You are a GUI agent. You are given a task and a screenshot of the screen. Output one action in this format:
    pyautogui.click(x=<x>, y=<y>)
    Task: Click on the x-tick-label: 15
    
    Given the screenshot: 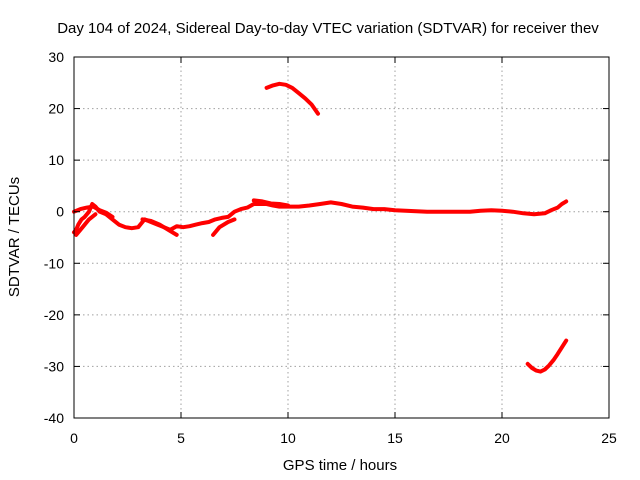 What is the action you would take?
    pyautogui.click(x=395, y=438)
    